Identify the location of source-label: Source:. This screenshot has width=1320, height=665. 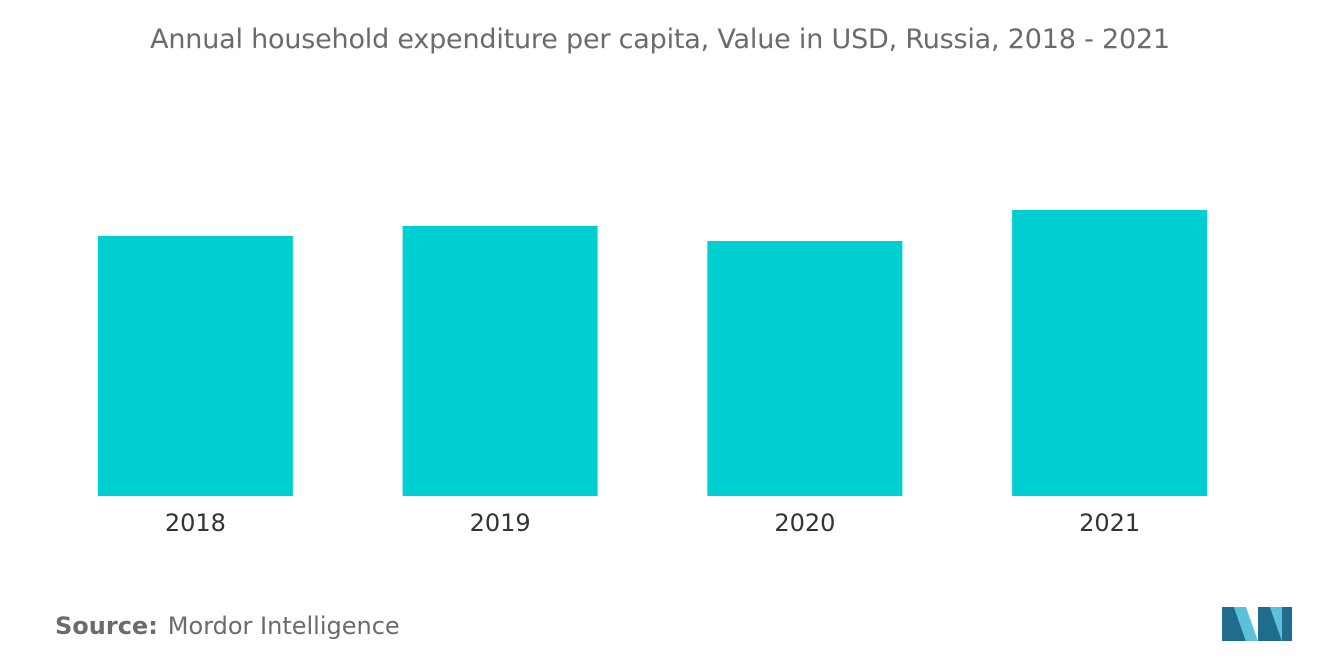
(106, 626).